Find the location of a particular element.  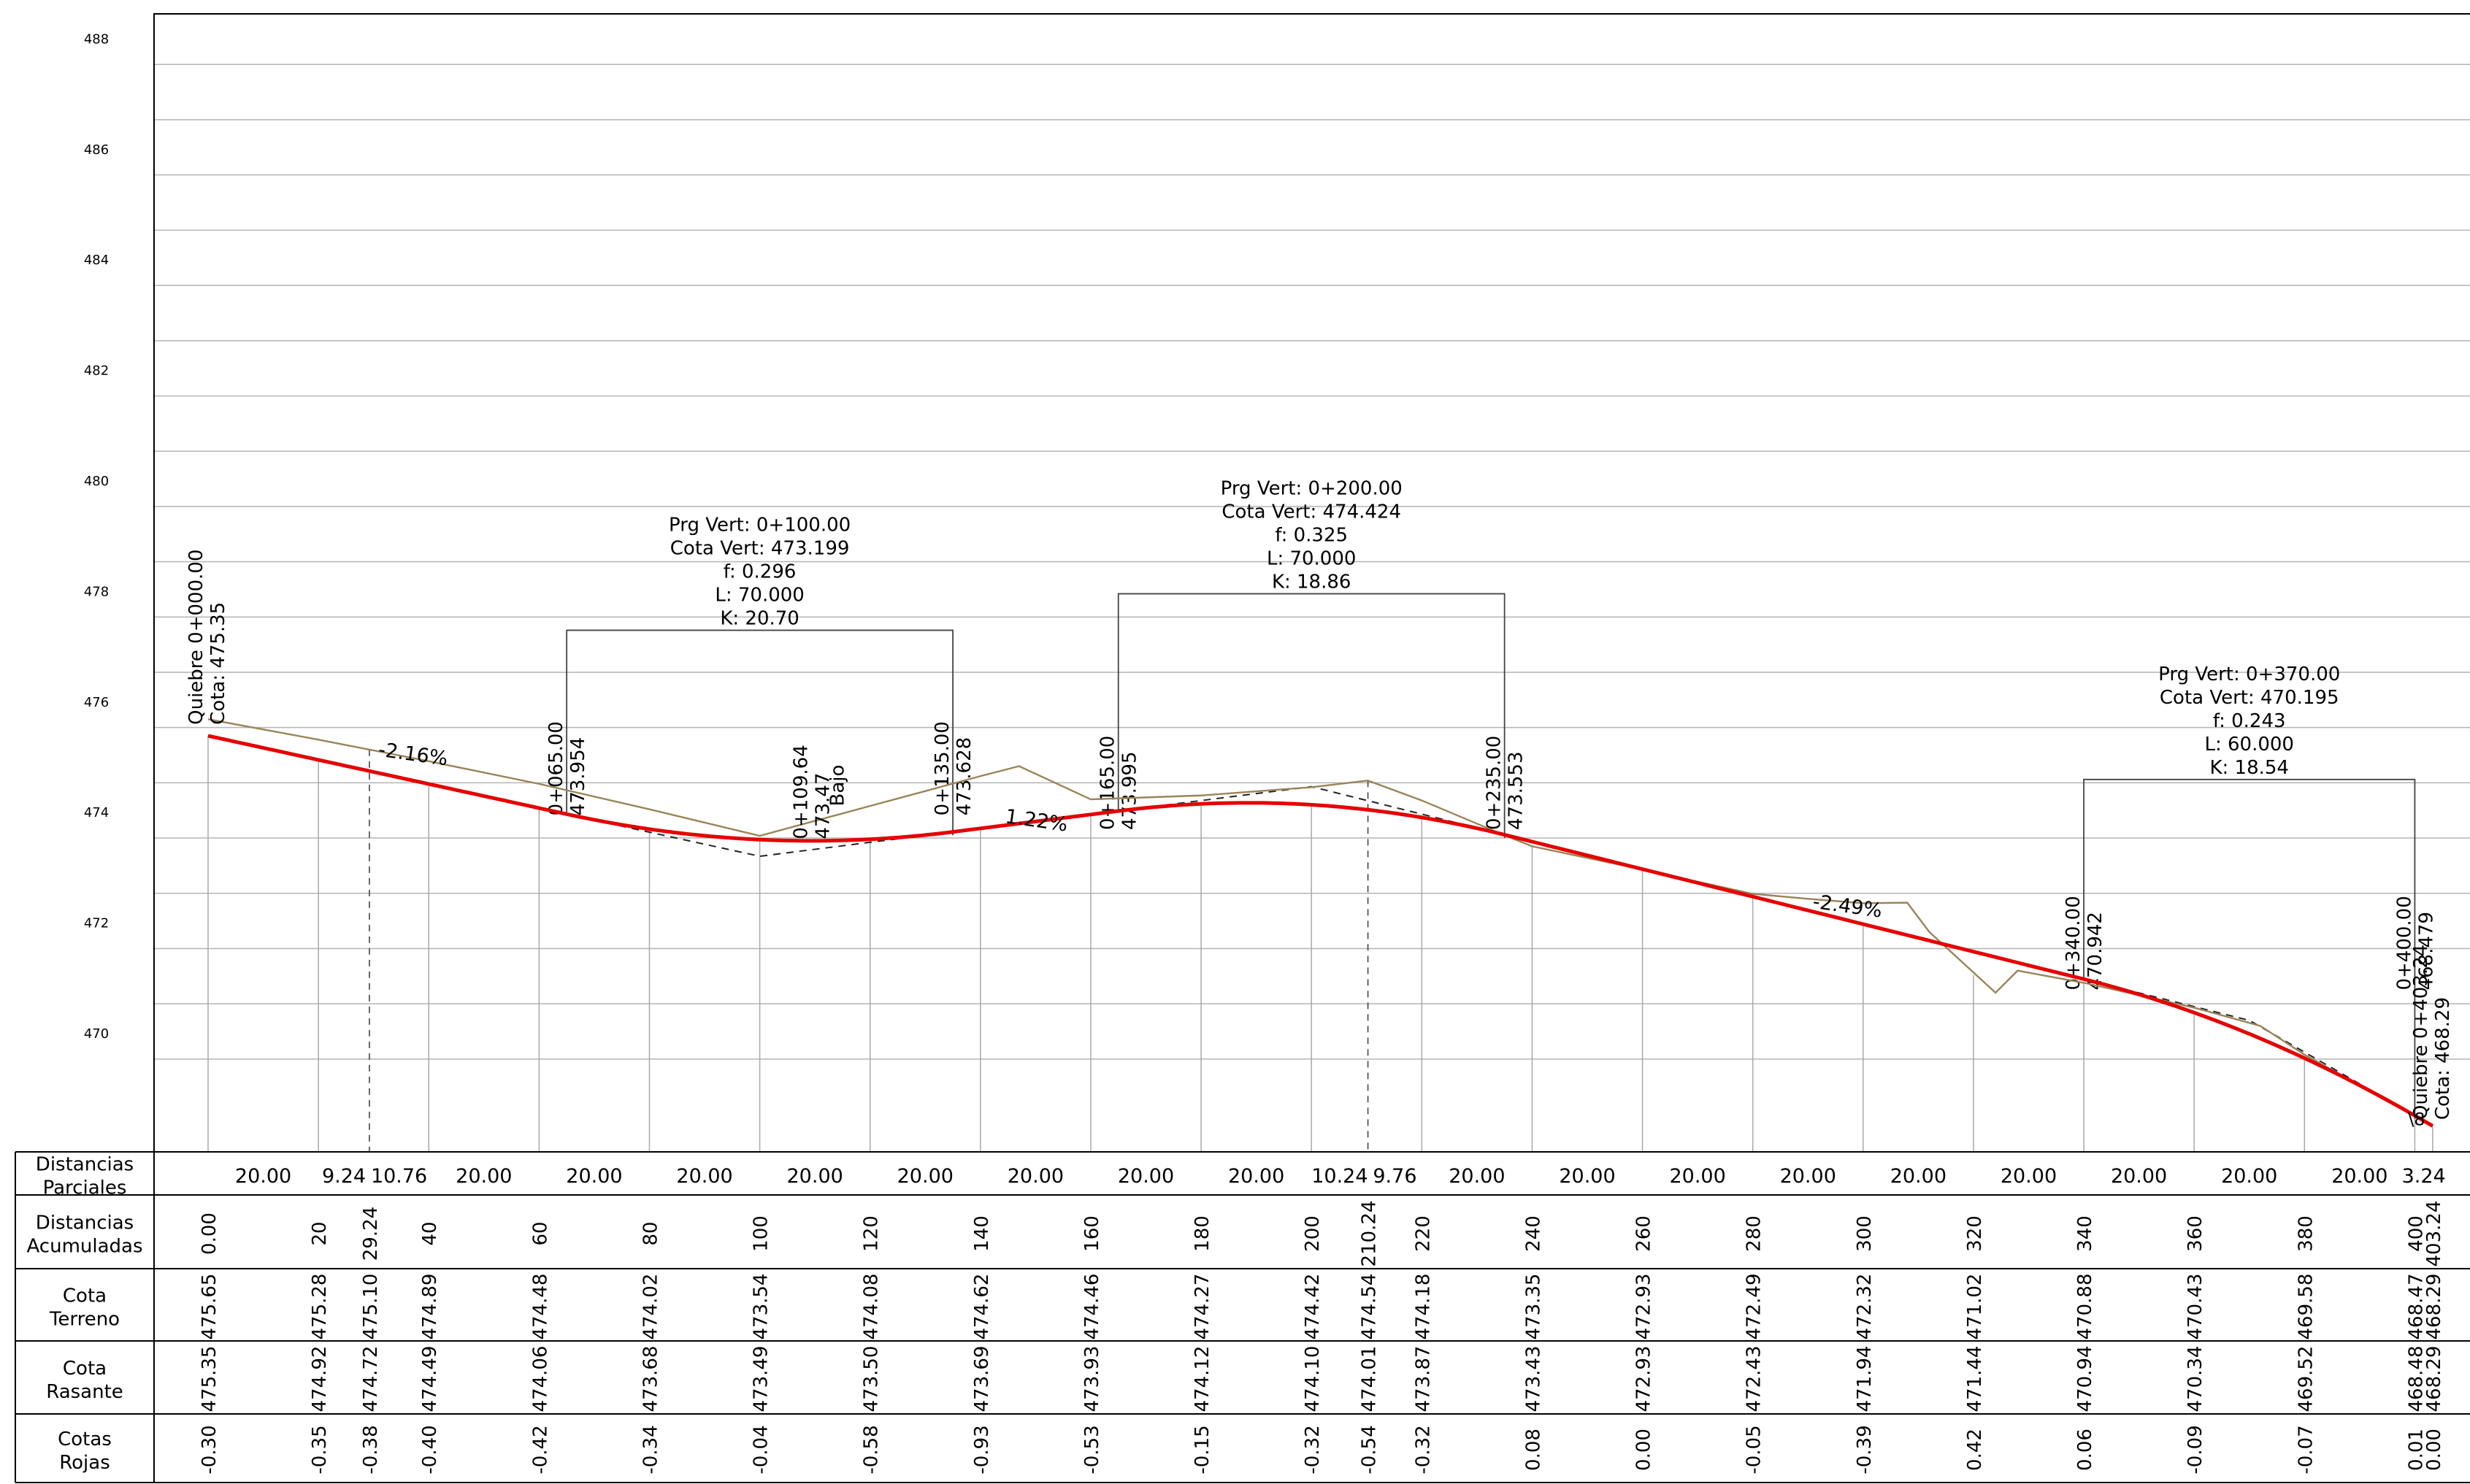

vertical-curve-info: L: 70.000 is located at coordinates (759, 595).